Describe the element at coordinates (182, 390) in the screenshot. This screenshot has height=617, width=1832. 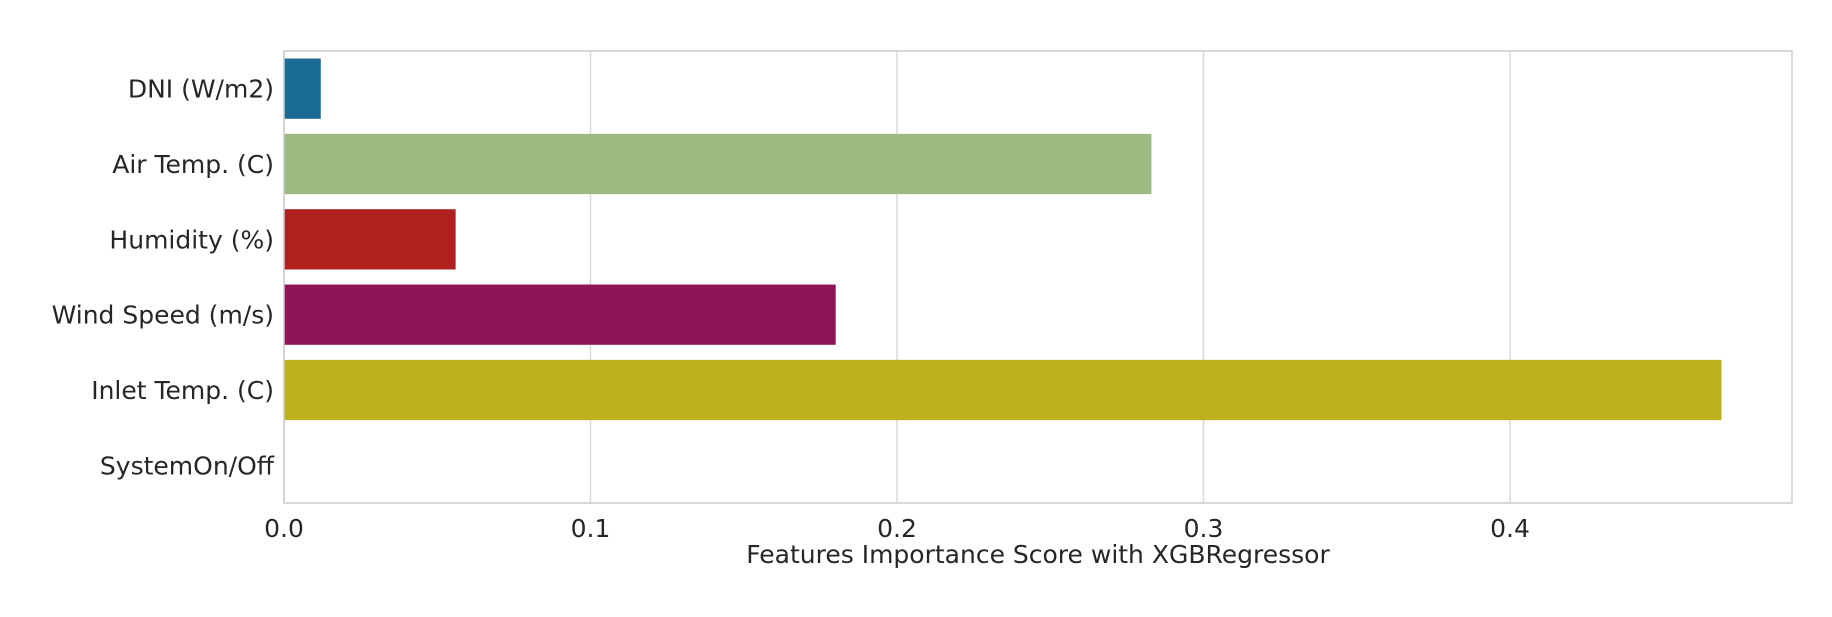
I see `y-tick-label: Inlet Temp. (C)` at that location.